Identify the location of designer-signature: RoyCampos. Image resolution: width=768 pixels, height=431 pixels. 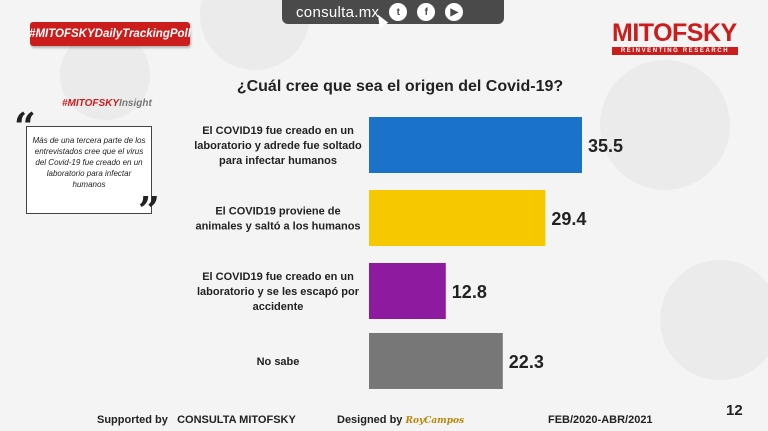
(435, 421).